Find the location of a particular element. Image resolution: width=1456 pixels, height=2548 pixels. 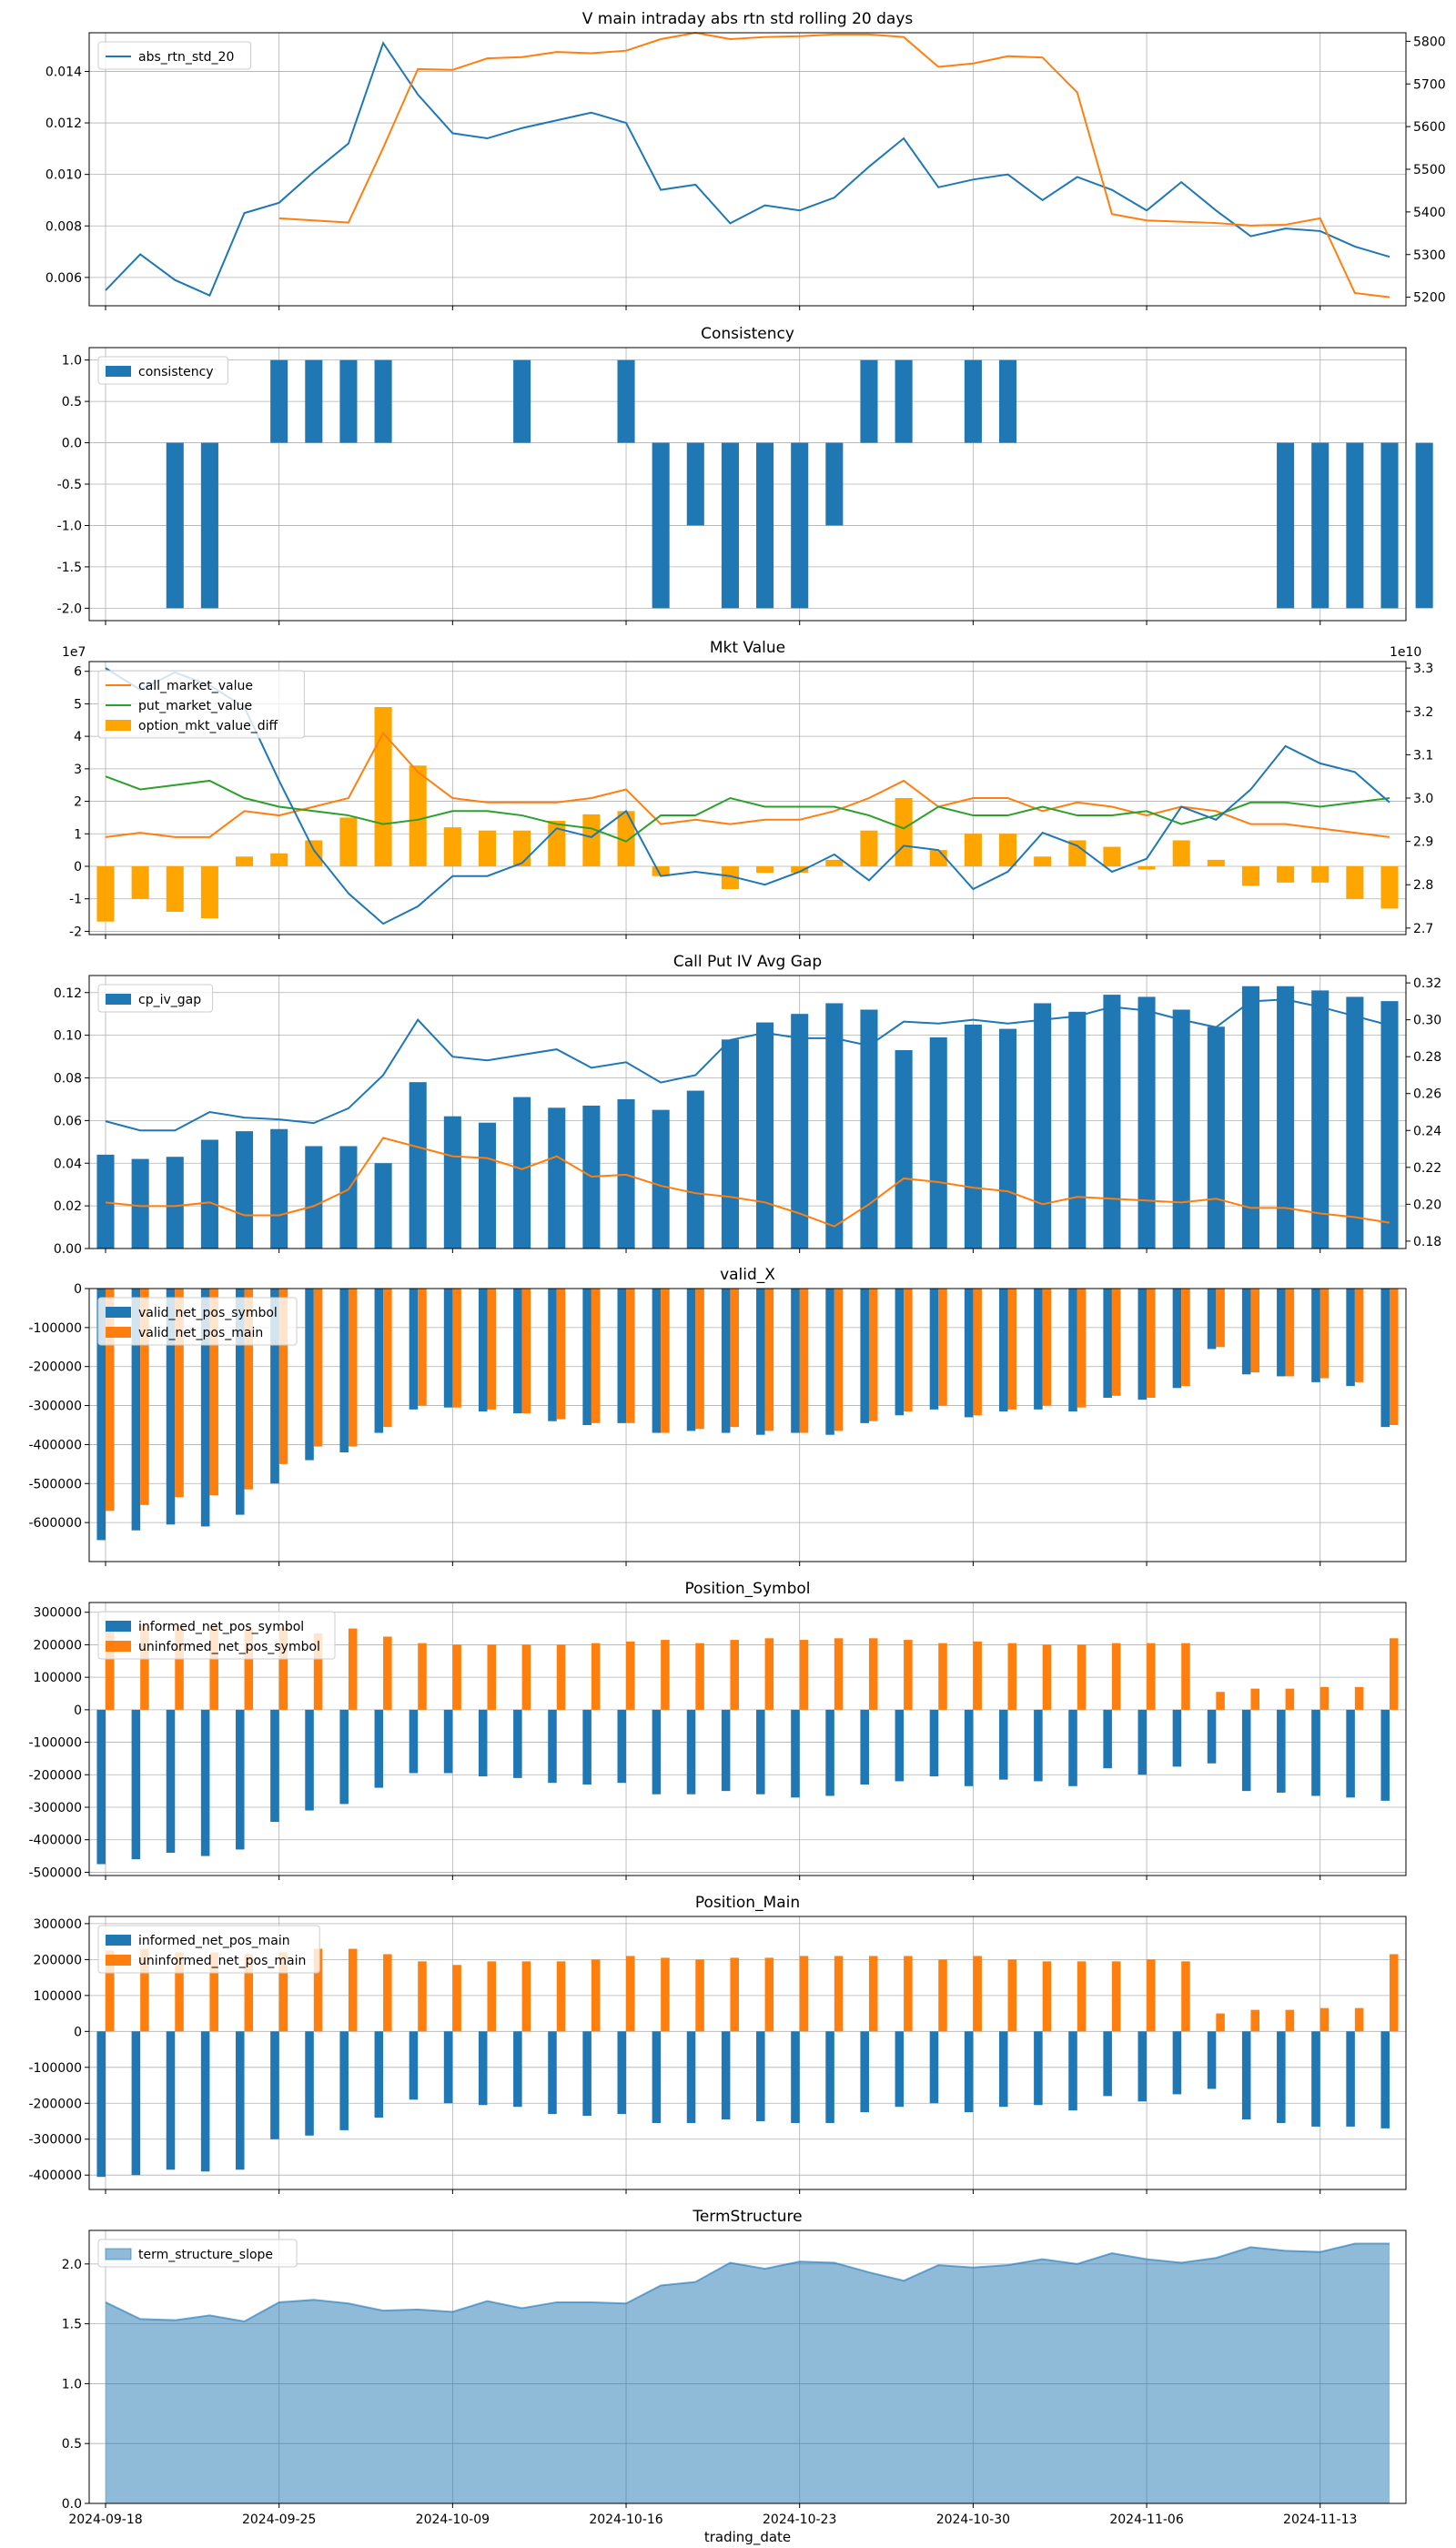

y-tick-label: 0.08 is located at coordinates (68, 1079).